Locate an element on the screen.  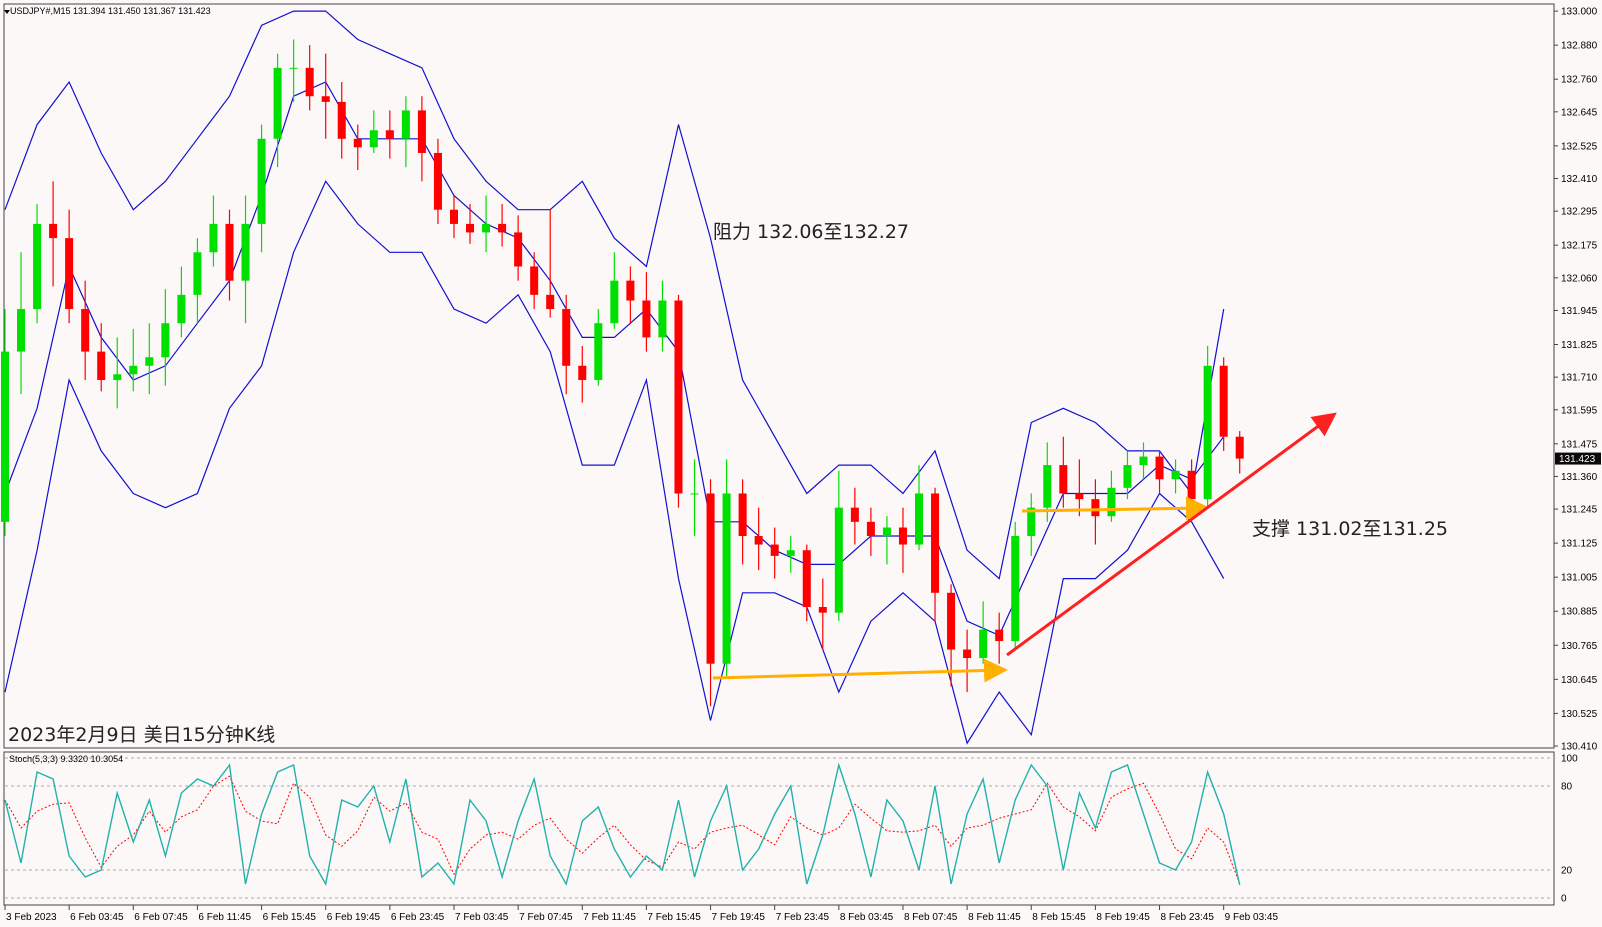
y-tick-label: 133.000 is located at coordinates (1579, 12).